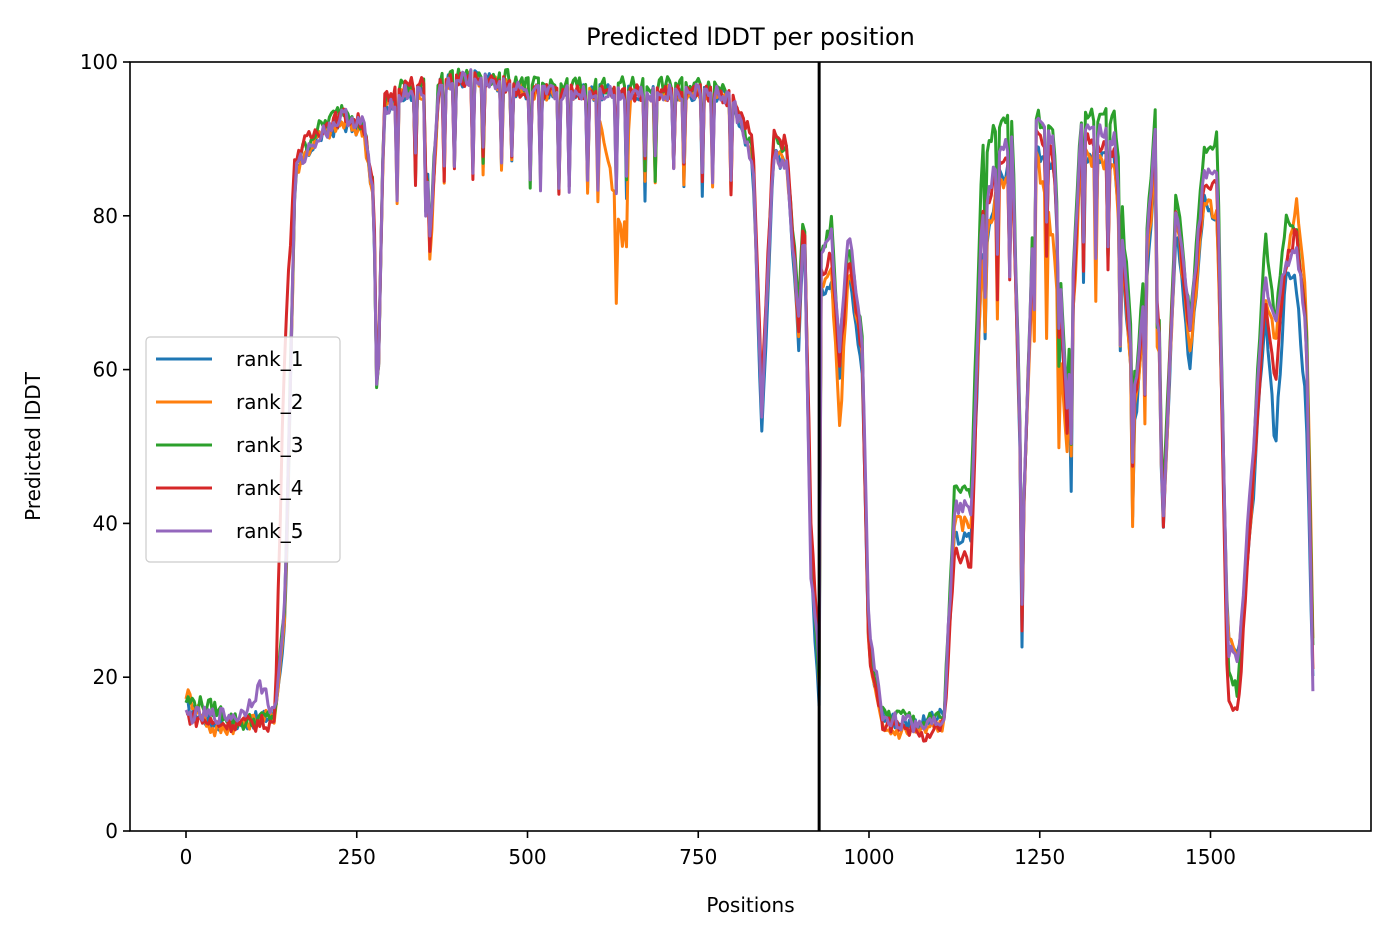 This screenshot has width=1391, height=944. What do you see at coordinates (99, 62) in the screenshot?
I see `y-tick-label: 100` at bounding box center [99, 62].